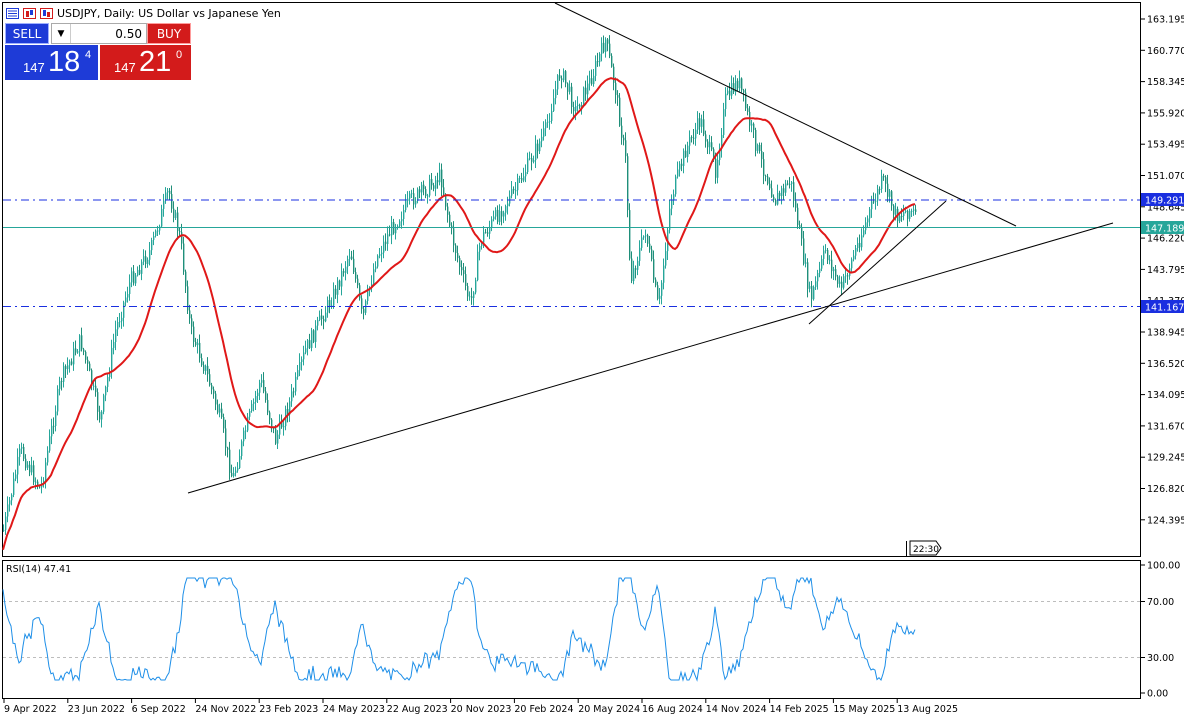  What do you see at coordinates (877, 262) in the screenshot?
I see `short-trendline` at bounding box center [877, 262].